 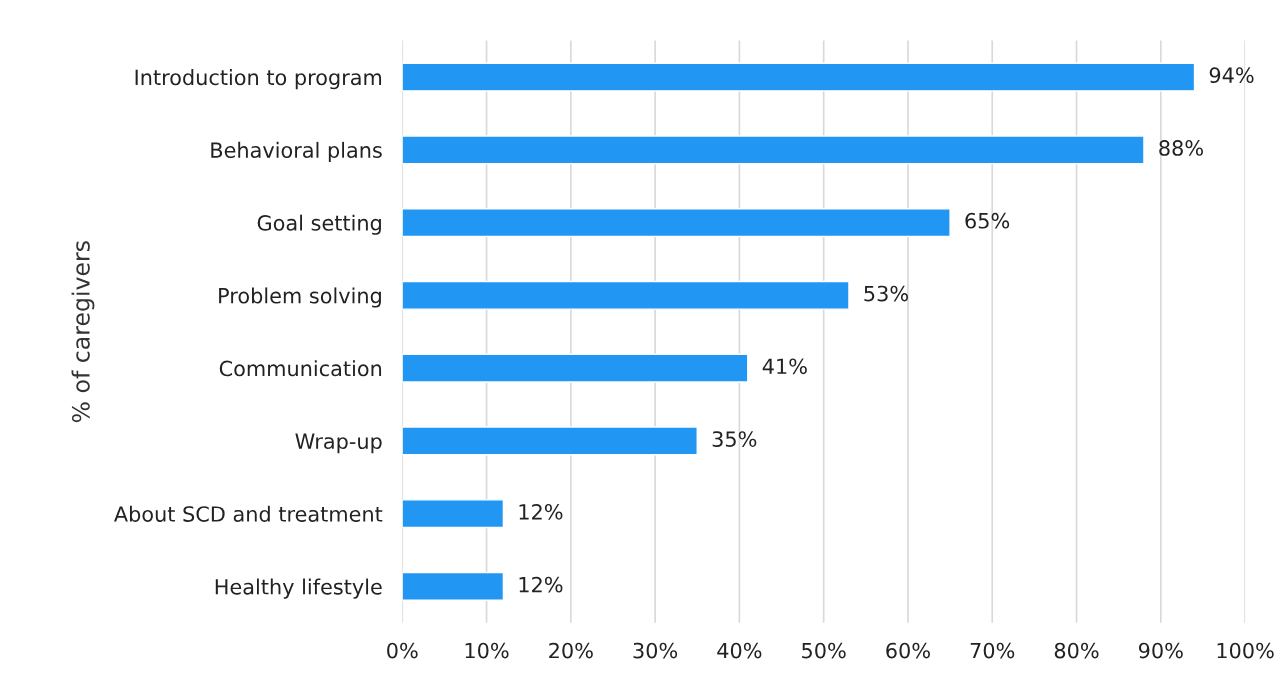 I want to click on y-tick-label: Healthy lifestyle, so click(x=298, y=588).